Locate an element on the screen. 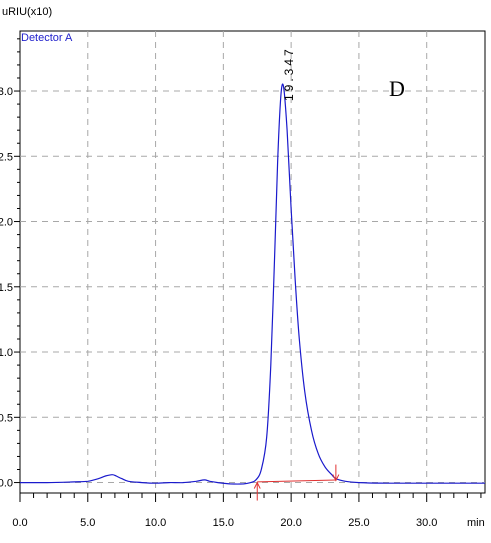 The image size is (491, 543). x-tick-labels: 0.0 5.0 10.0 15.0 20.0 25.0 30.0 is located at coordinates (224, 523).